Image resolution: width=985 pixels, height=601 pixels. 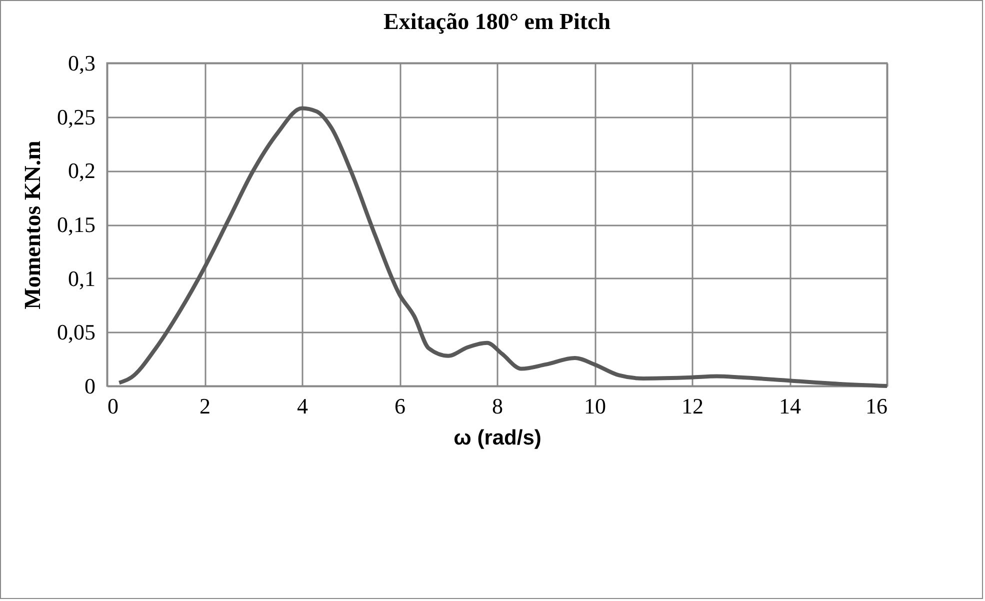 I want to click on y-tick-label: 0,15, so click(x=76, y=224).